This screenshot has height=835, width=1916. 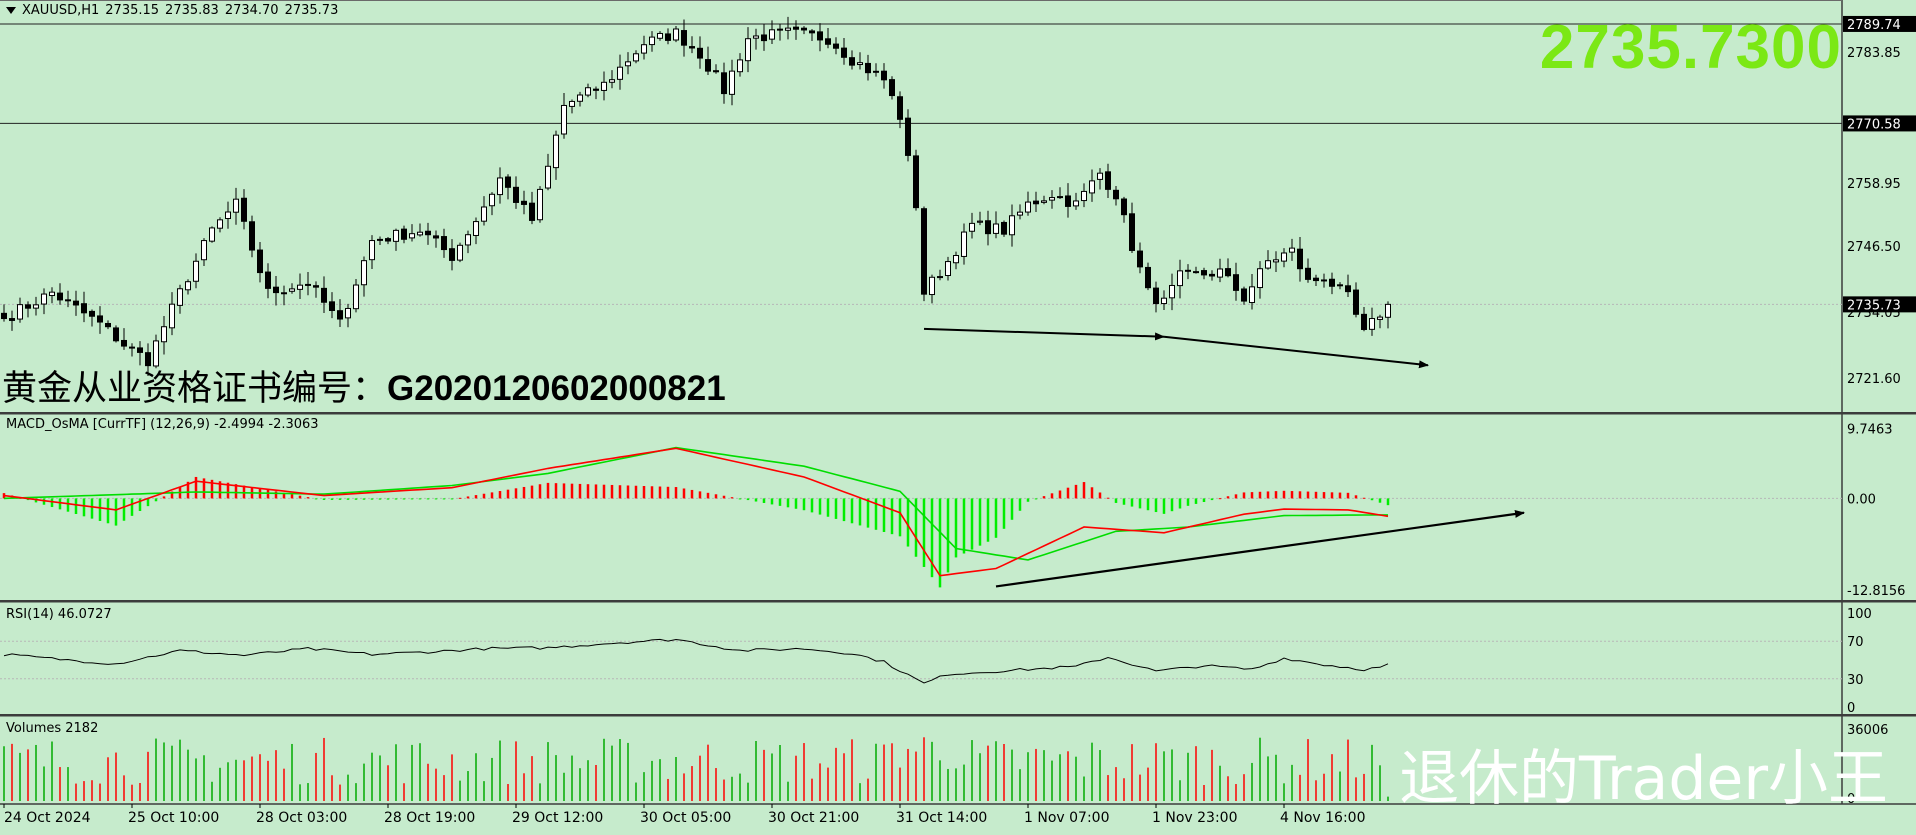 I want to click on volume-axis-label: 0, so click(x=1851, y=799).